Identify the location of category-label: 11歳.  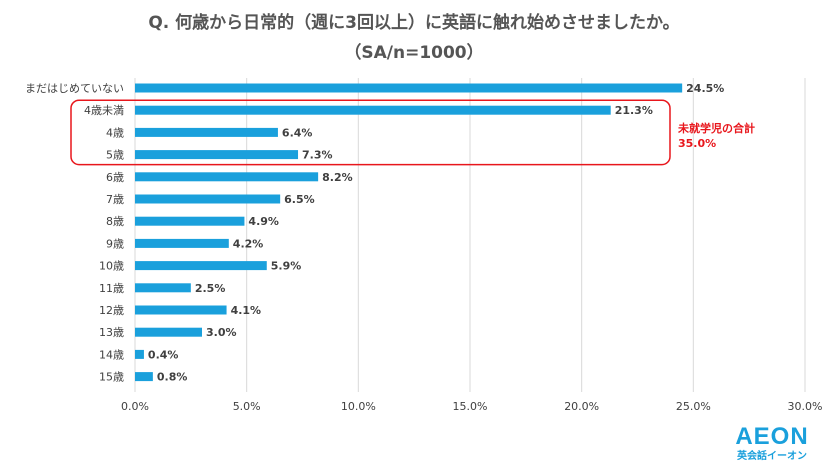
(111, 288).